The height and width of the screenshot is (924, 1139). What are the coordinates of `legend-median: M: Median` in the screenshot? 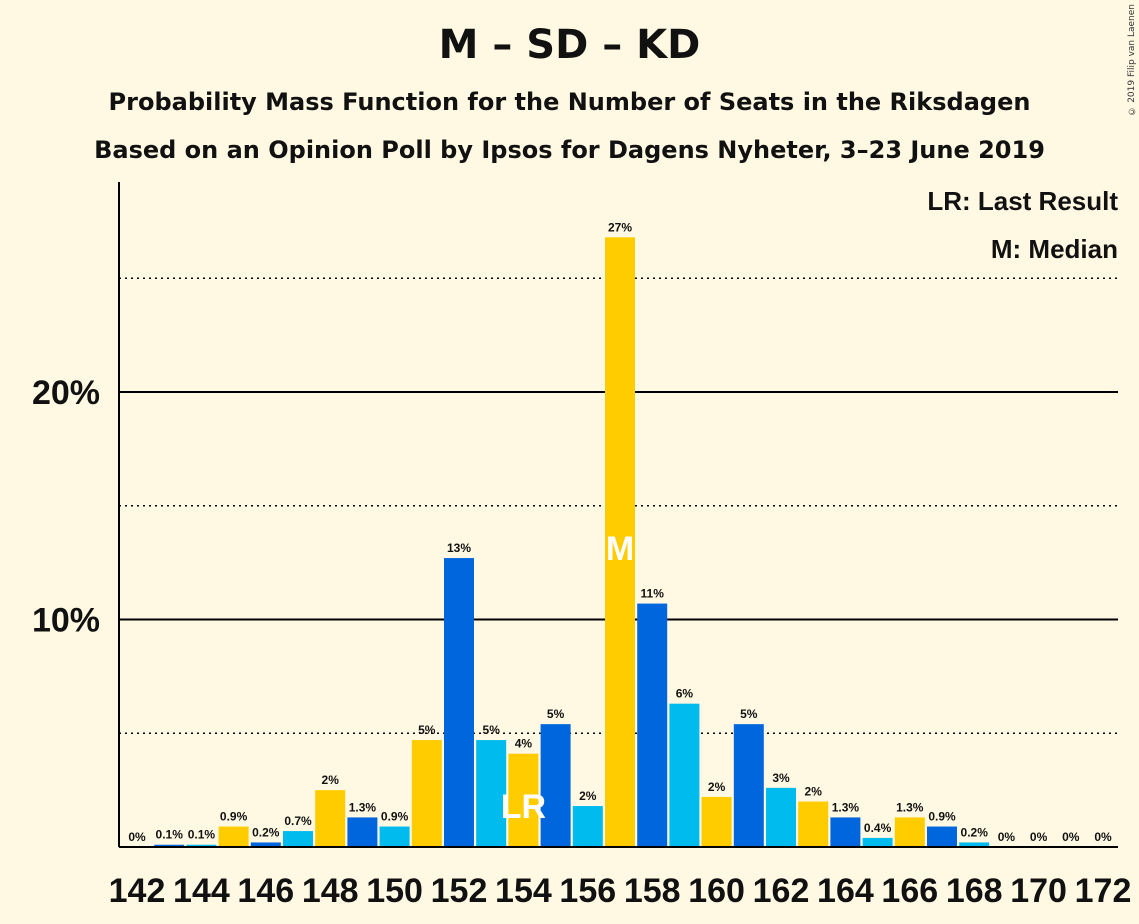 It's located at (1054, 249).